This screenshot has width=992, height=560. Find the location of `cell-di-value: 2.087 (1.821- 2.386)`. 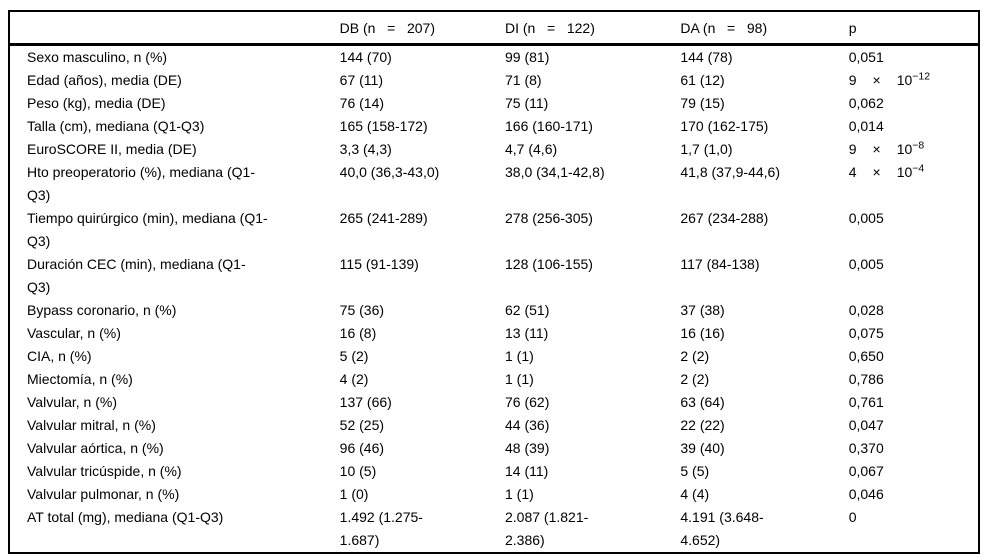

cell-di-value: 2.087 (1.821- 2.386) is located at coordinates (547, 528).